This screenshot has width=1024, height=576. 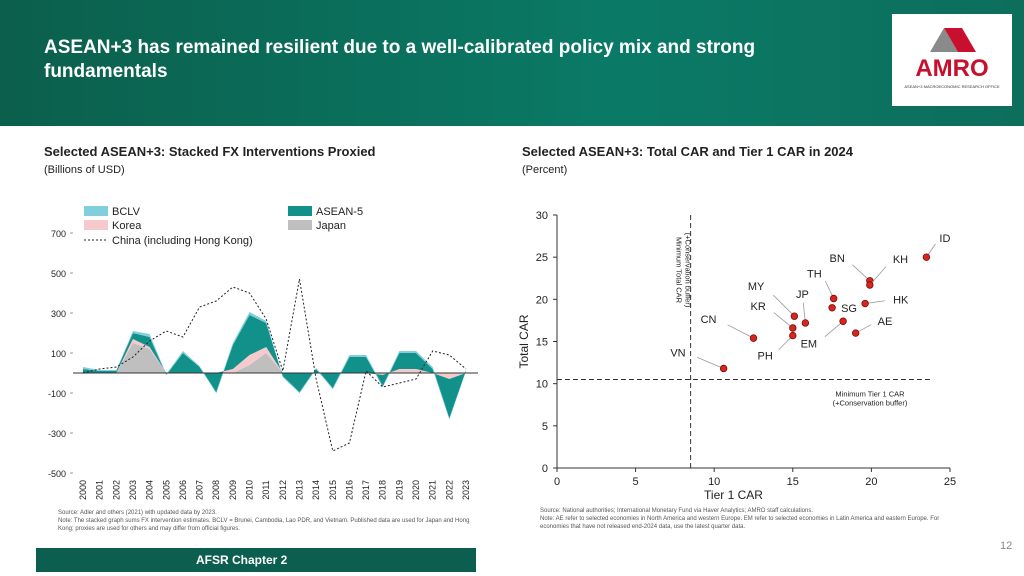 I want to click on point-label: KH, so click(x=900, y=260).